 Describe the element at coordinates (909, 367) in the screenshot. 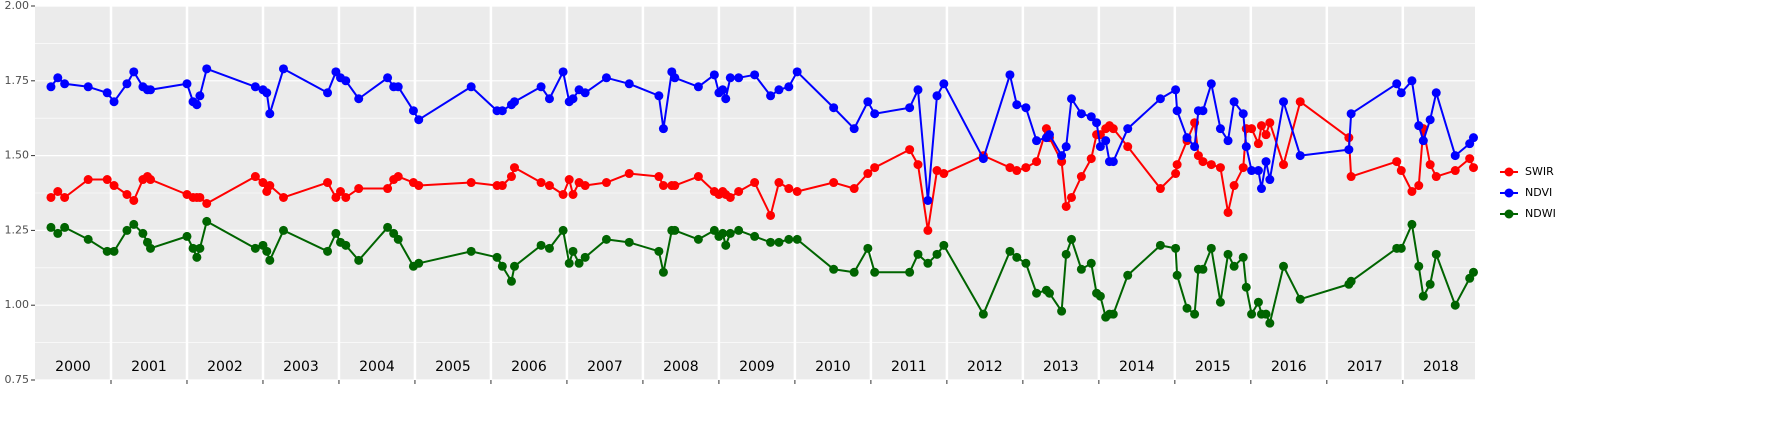

I see `year-label: 2011` at that location.